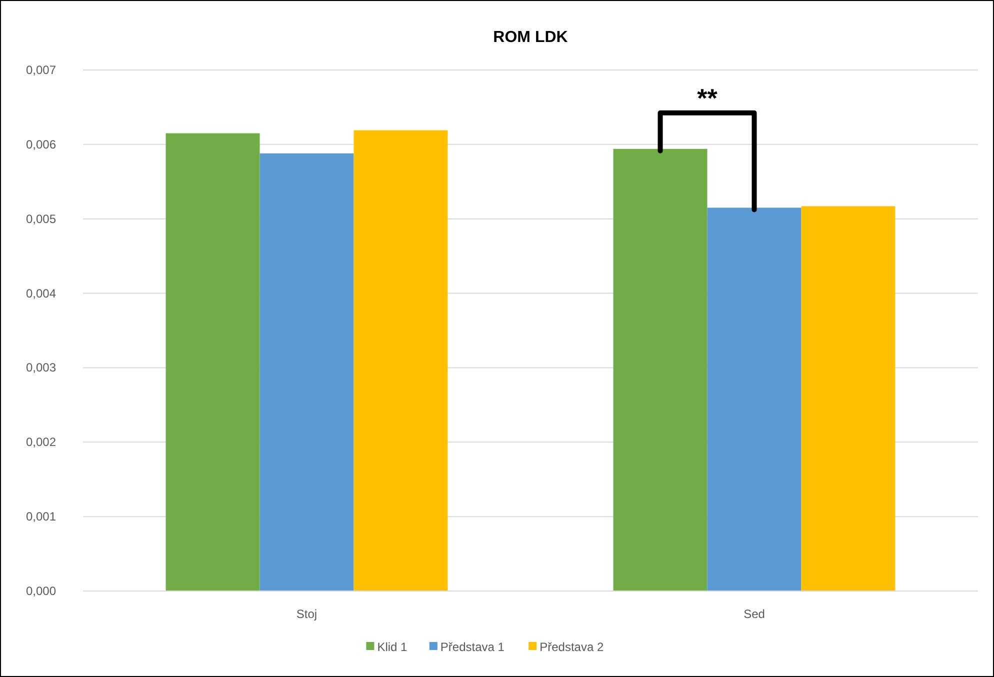  Describe the element at coordinates (754, 614) in the screenshot. I see `x-tick-label: Sed` at that location.